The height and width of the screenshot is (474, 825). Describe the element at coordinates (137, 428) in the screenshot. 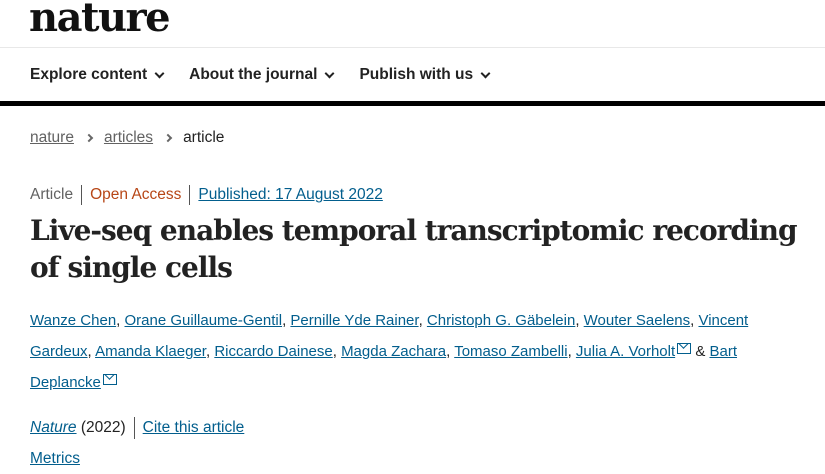

I see `citation-line: Nature (2022) Cite this article` at that location.